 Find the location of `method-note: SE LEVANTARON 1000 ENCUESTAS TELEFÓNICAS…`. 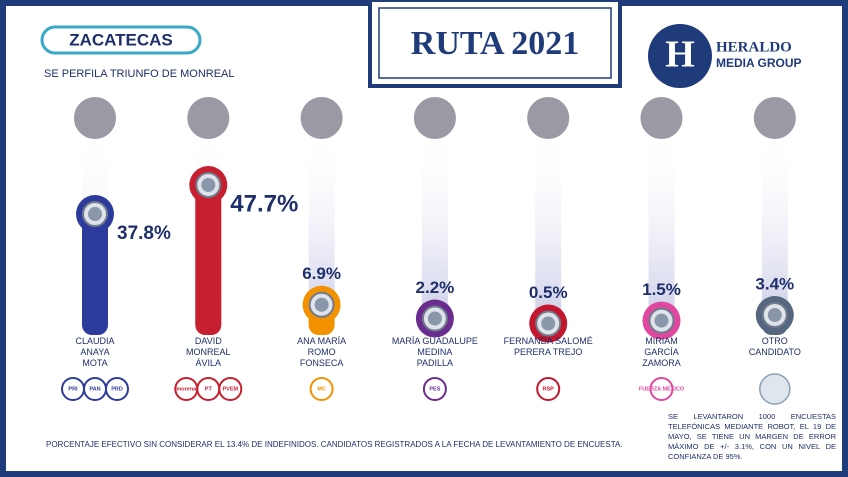

method-note: SE LEVANTARON 1000 ENCUESTAS TELEFÓNICAS… is located at coordinates (752, 436).